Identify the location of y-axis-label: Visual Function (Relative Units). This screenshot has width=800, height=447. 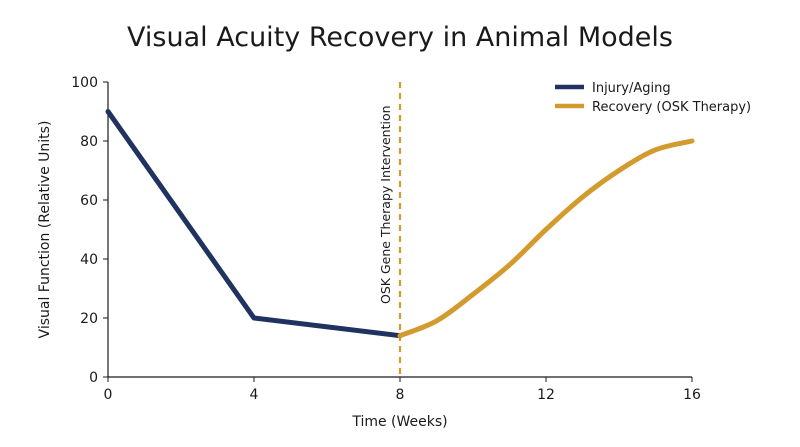
(45, 230).